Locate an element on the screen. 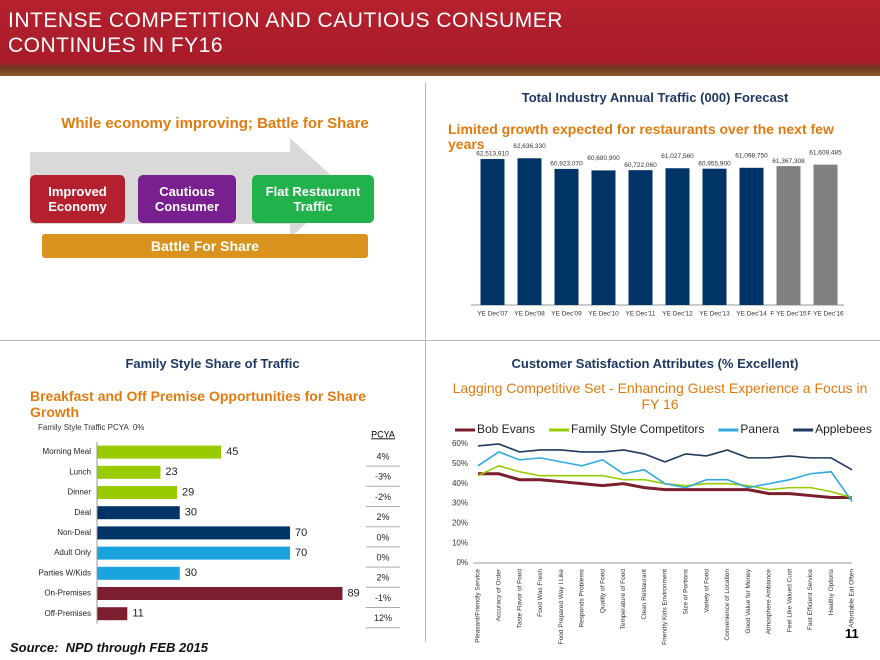  x-tick-label: YE Dec'07 is located at coordinates (492, 314).